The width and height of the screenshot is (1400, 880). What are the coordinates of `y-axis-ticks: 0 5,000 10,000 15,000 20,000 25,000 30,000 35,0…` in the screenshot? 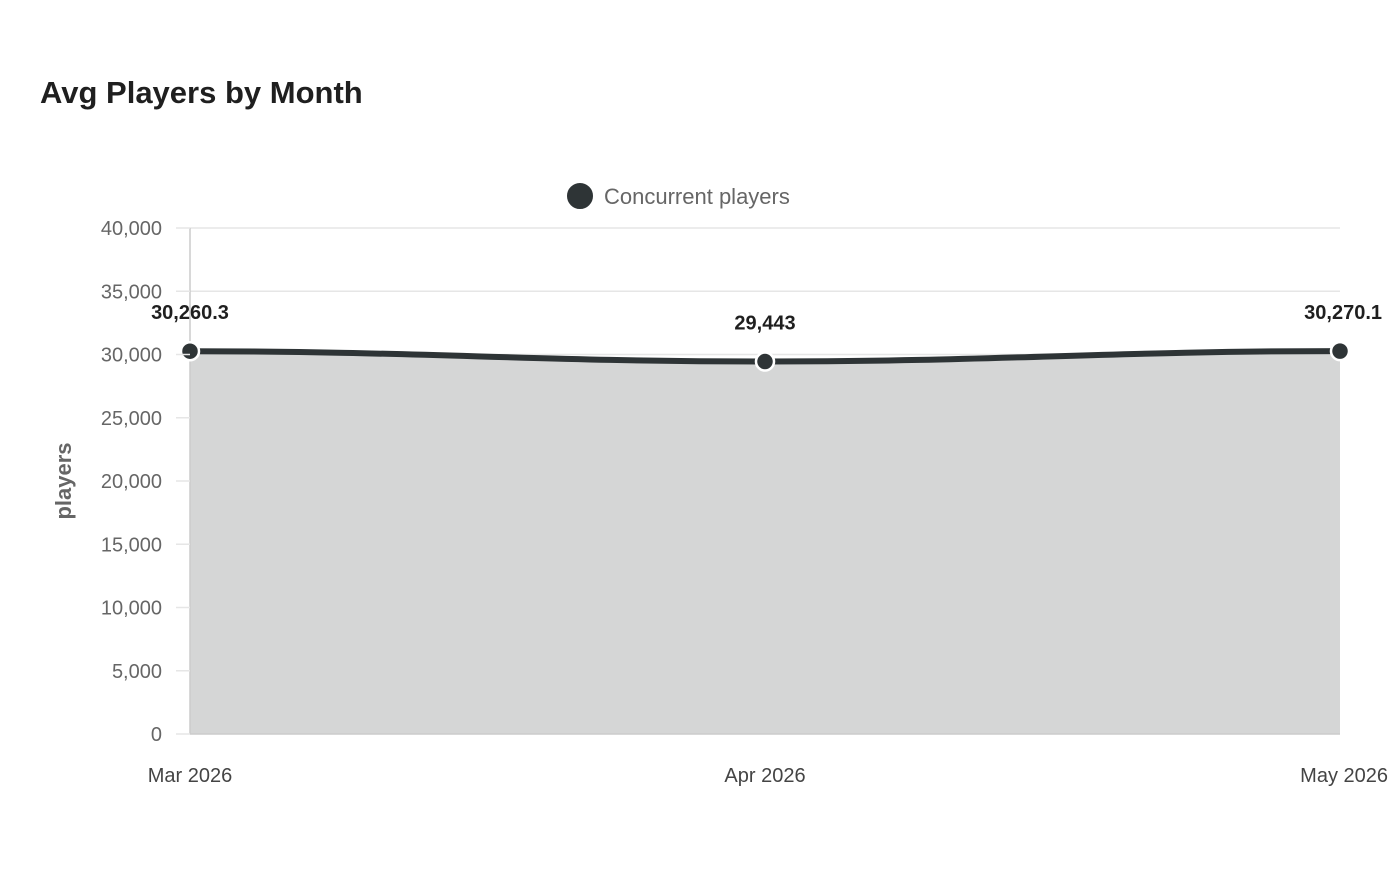 It's located at (145, 482).